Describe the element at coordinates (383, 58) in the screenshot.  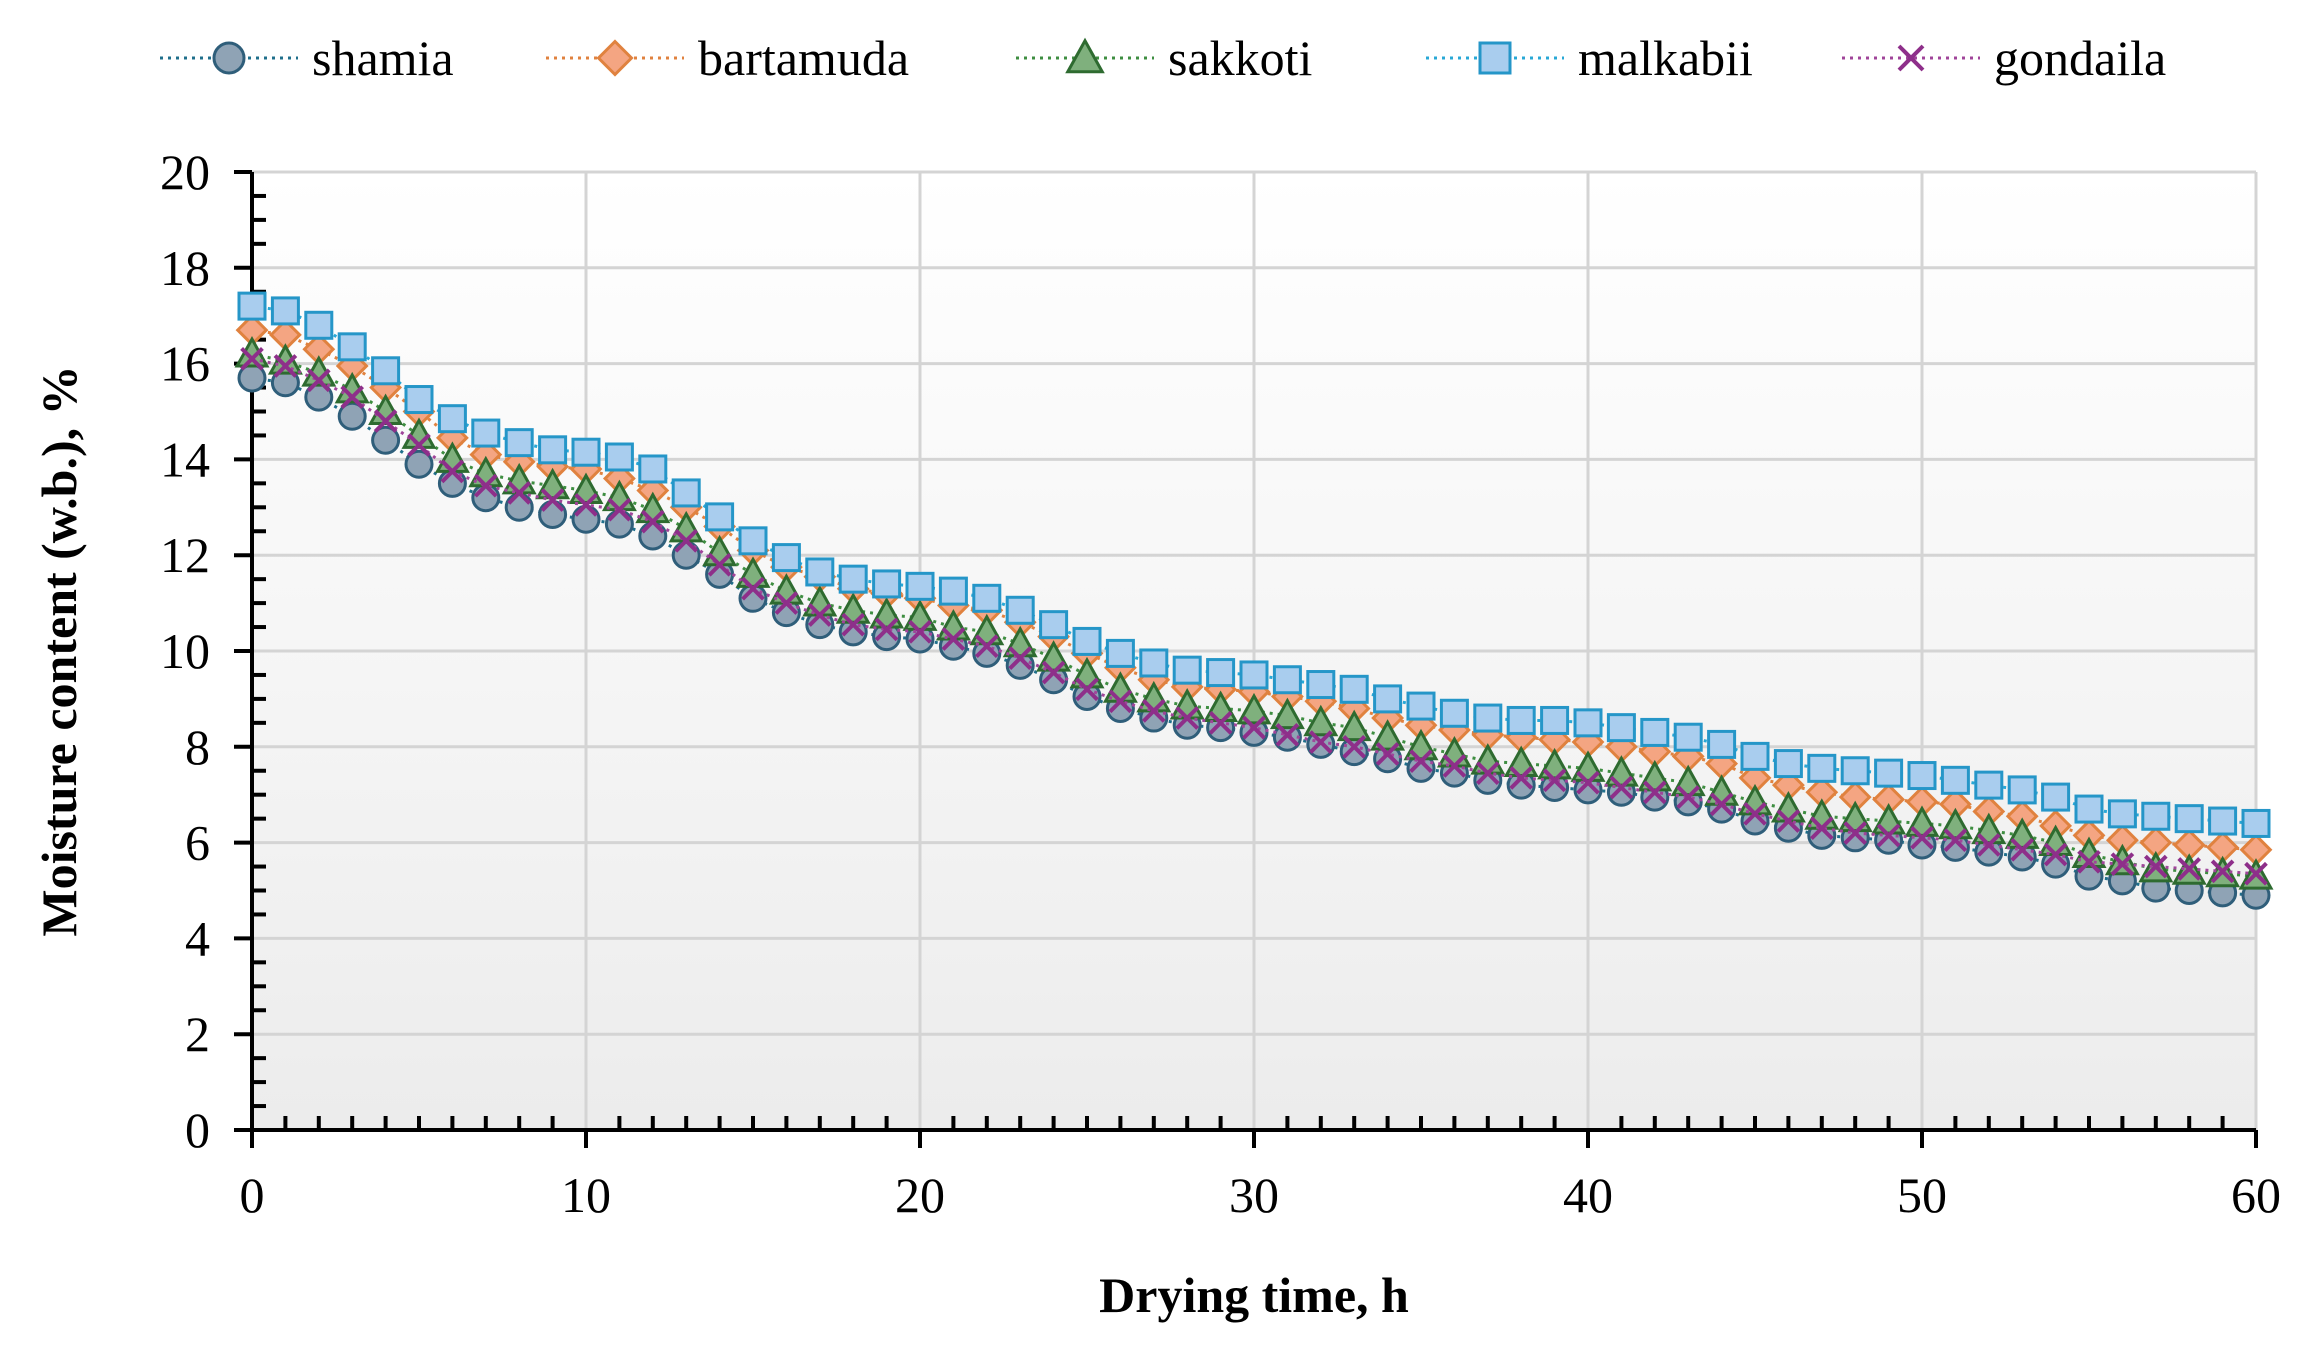
I see `legend-label: shamia` at that location.